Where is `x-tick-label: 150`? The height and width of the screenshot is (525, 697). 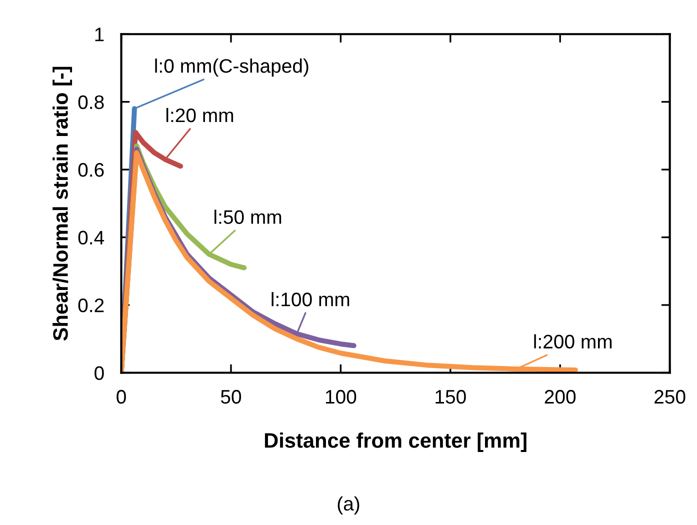 x-tick-label: 150 is located at coordinates (451, 397).